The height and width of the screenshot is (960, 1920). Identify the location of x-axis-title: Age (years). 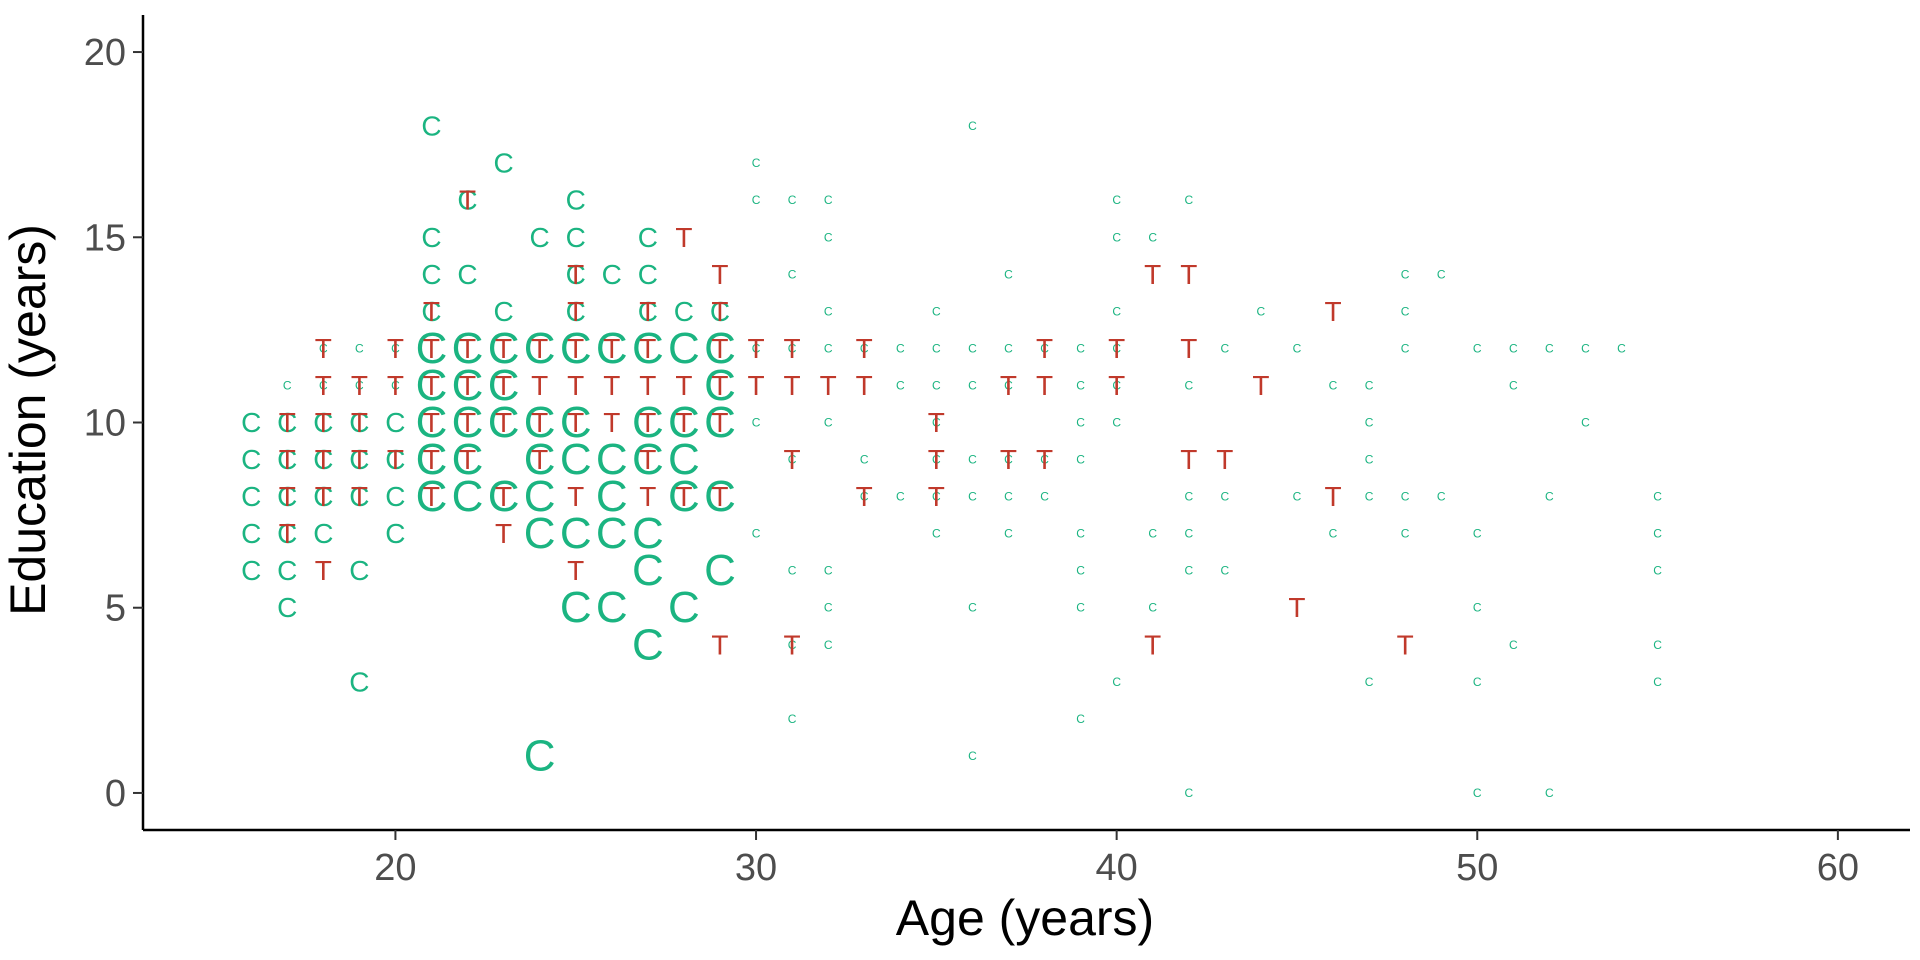
(1025, 918).